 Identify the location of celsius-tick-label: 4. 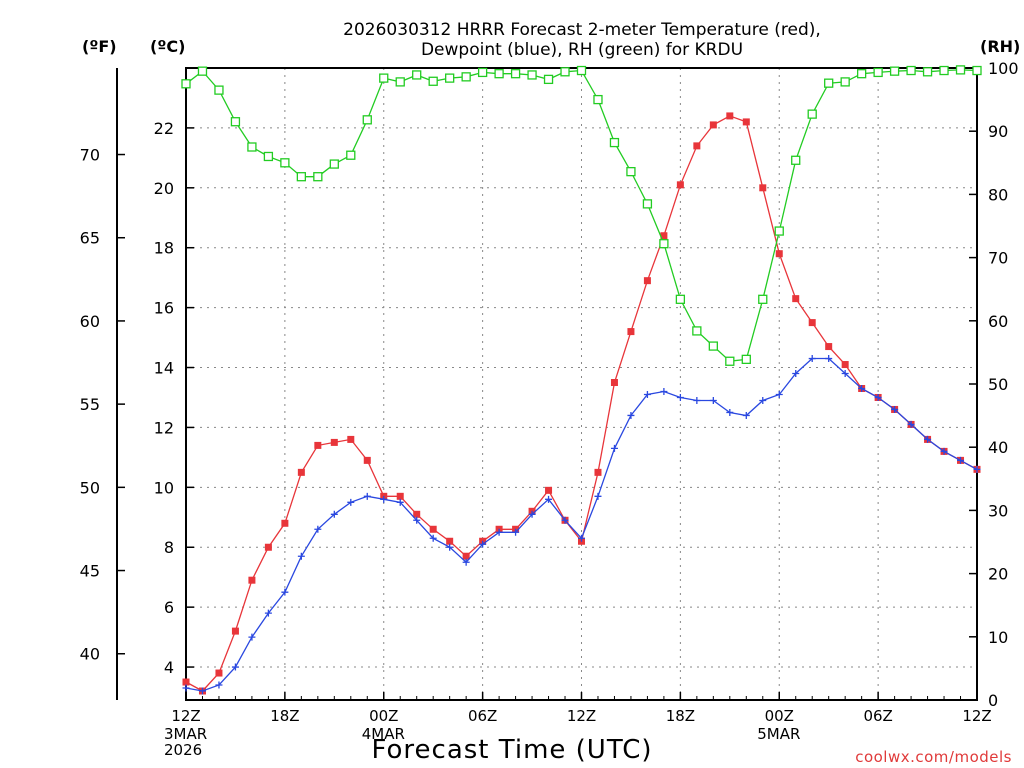
(169, 667).